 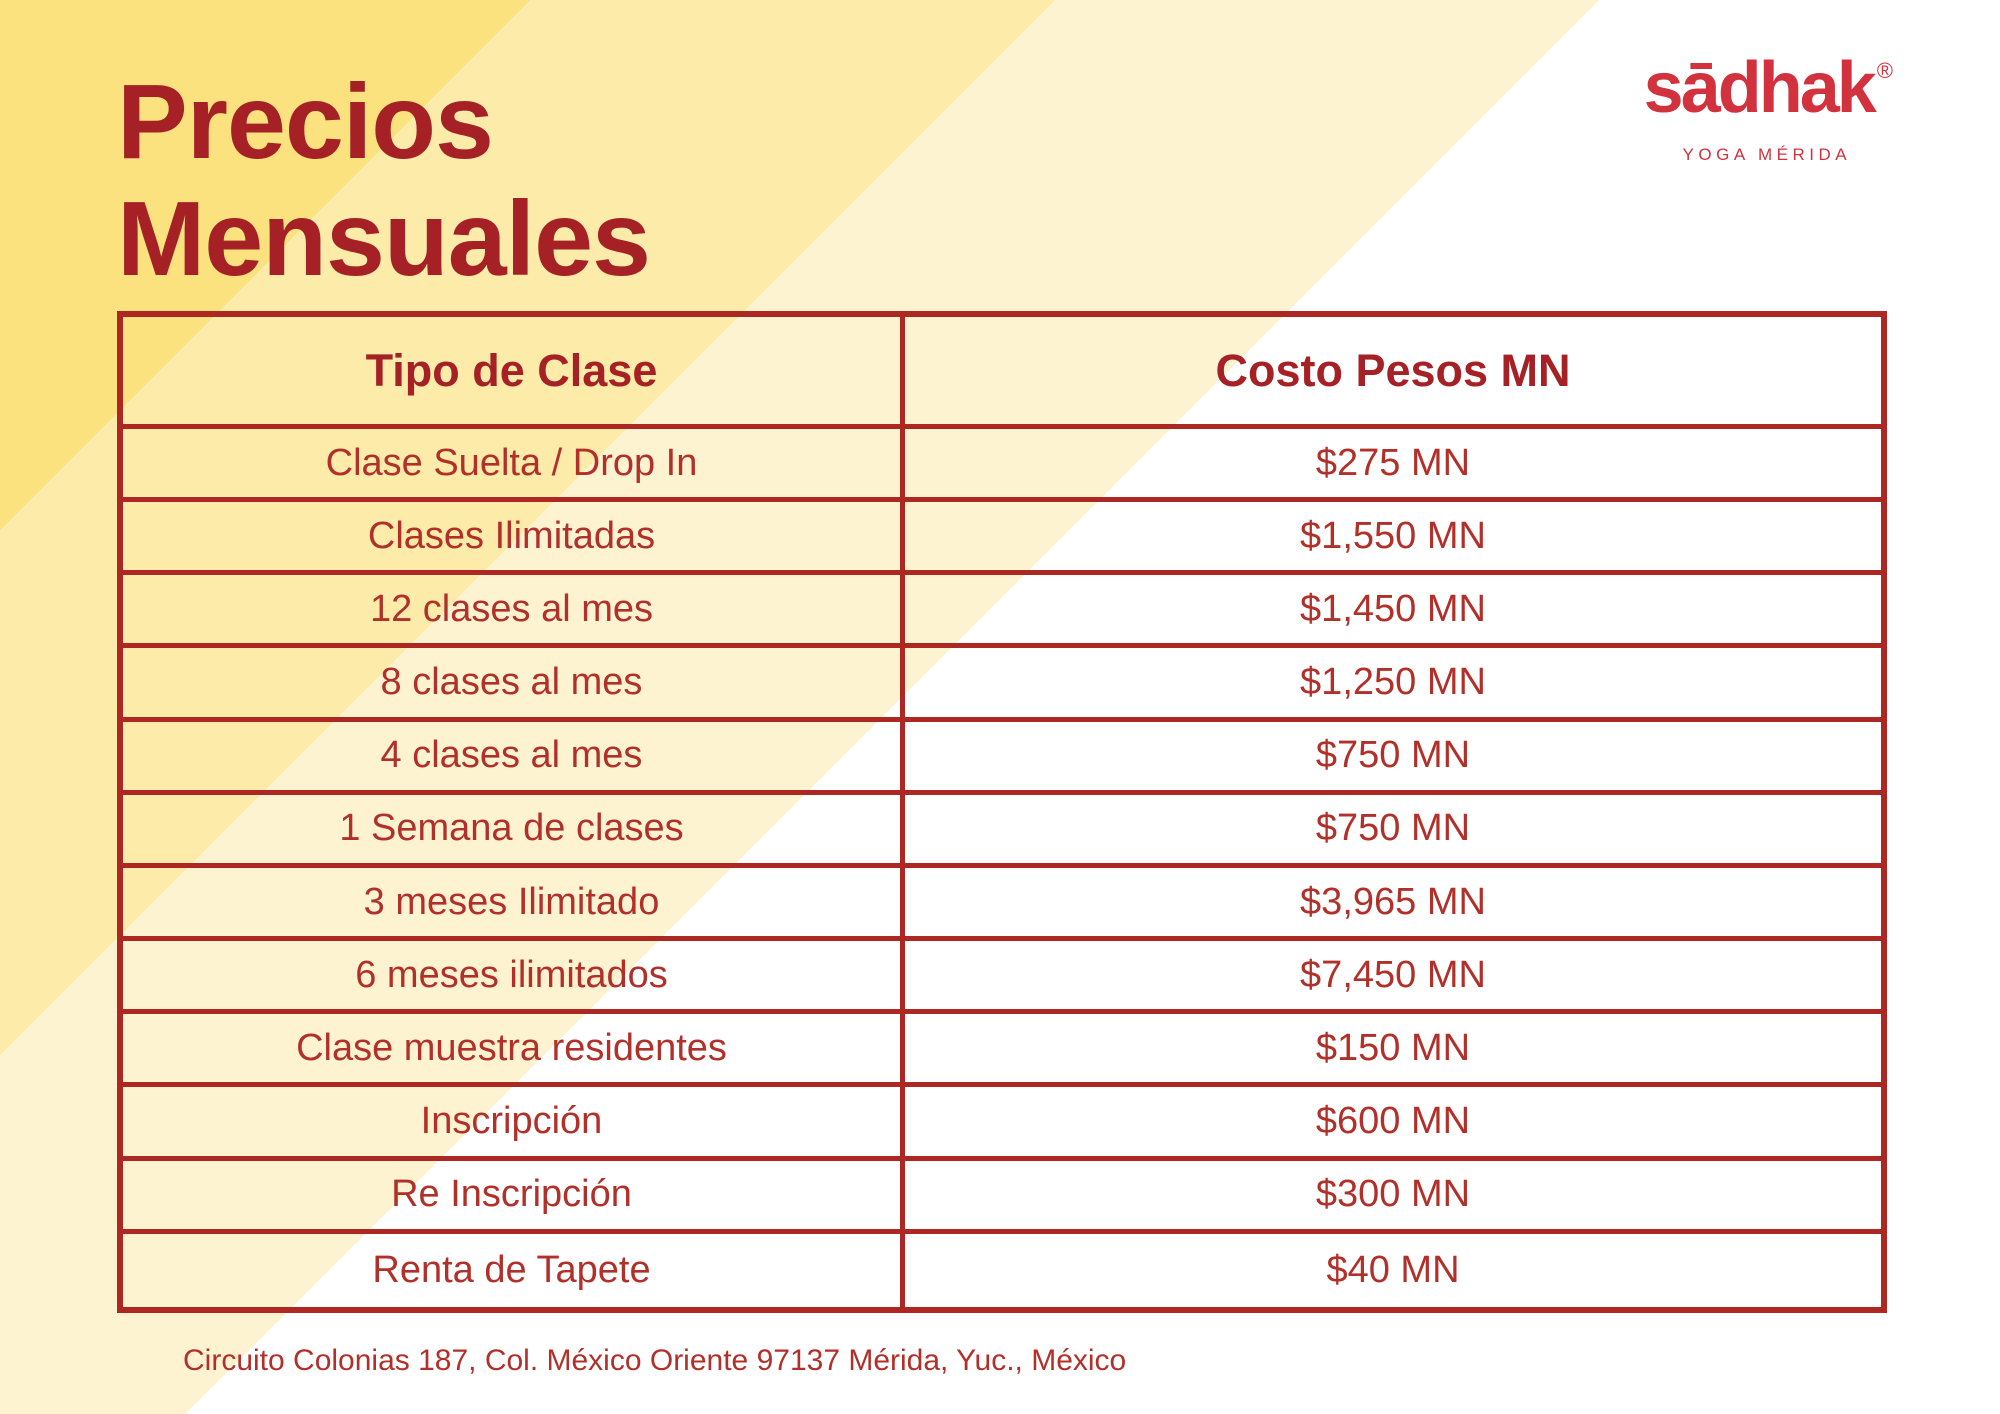 What do you see at coordinates (1393, 1197) in the screenshot?
I see `table-row-costo: $300 MN` at bounding box center [1393, 1197].